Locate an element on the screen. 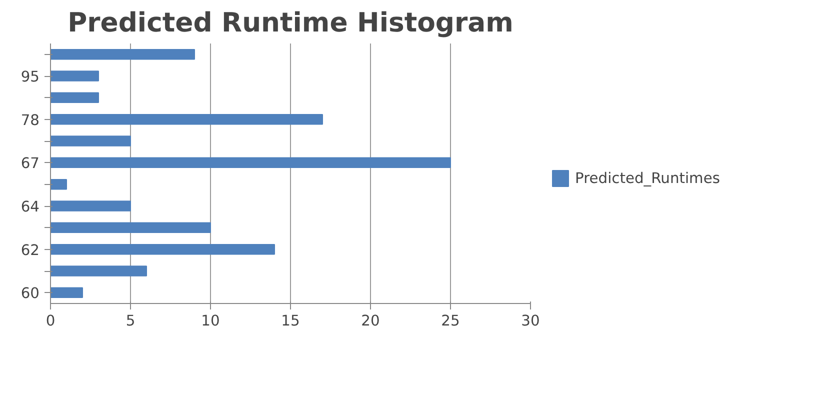 This screenshot has height=405, width=826. chart-title: Predicted Runtime Histogram is located at coordinates (291, 23).